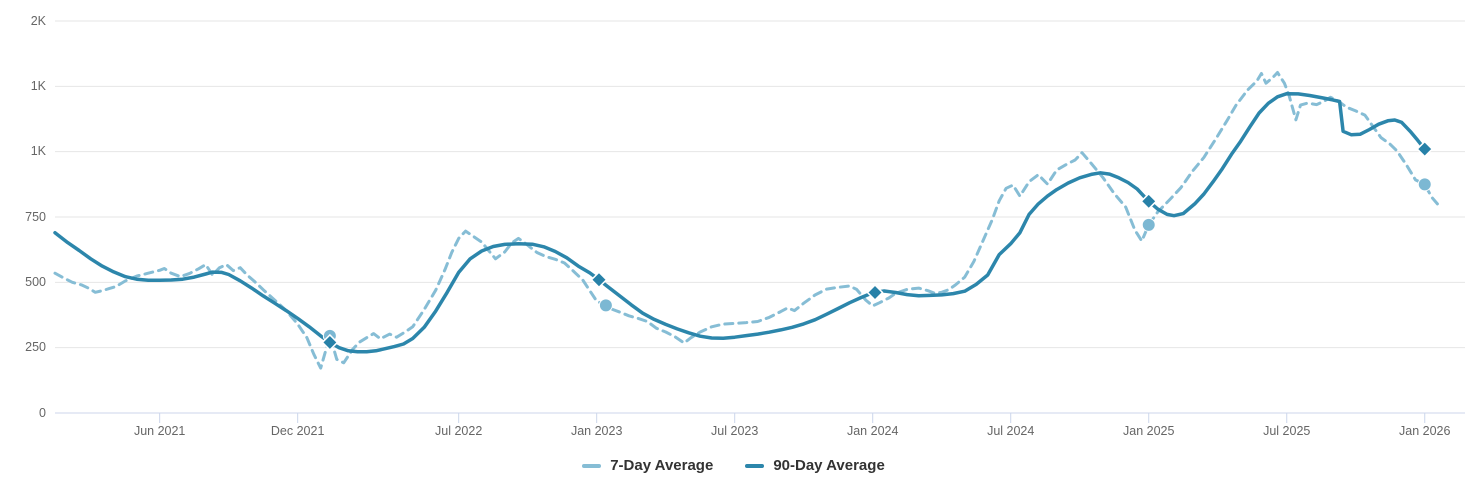 Image resolution: width=1467 pixels, height=502 pixels. Describe the element at coordinates (733, 465) in the screenshot. I see `legend: 7-Day Average 90-Day Average` at that location.